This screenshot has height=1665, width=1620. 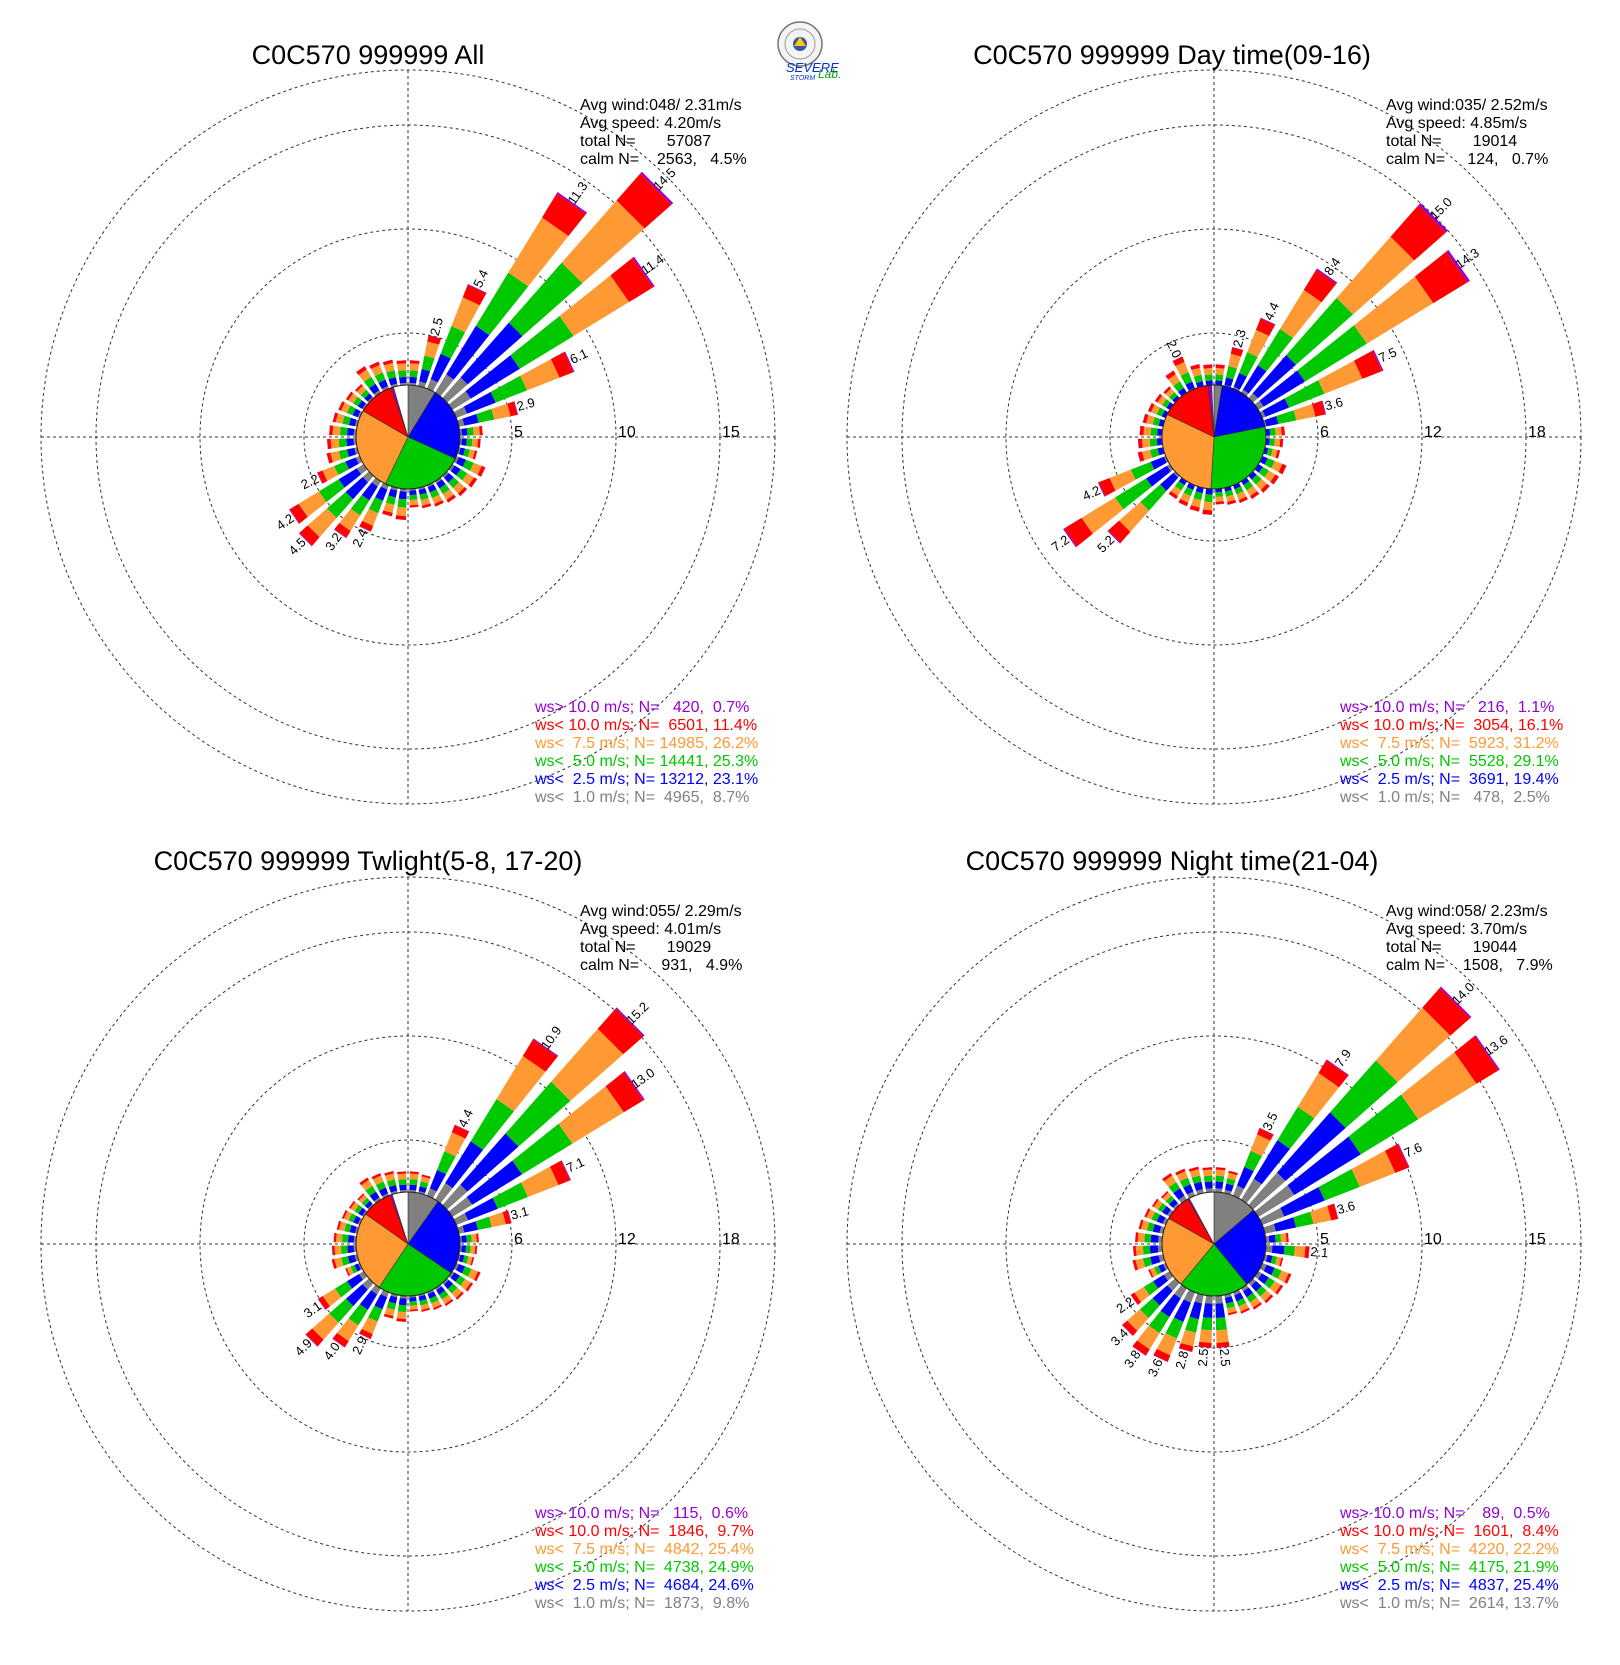 I want to click on spoke-335-segment-lt1, so click(x=1191, y=1195).